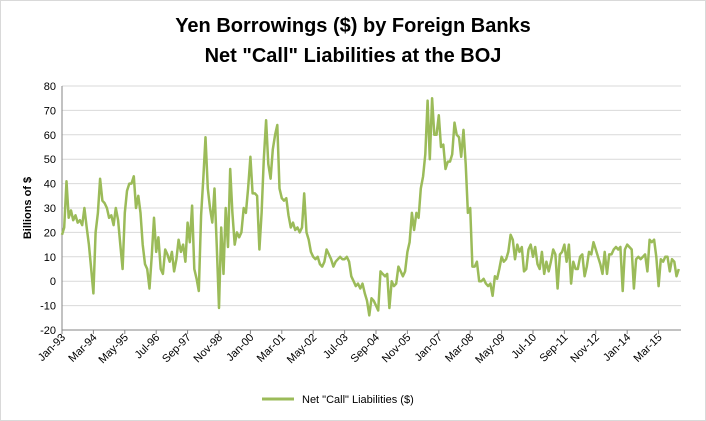 The width and height of the screenshot is (706, 421). I want to click on y-tick-label: 30, so click(50, 209).